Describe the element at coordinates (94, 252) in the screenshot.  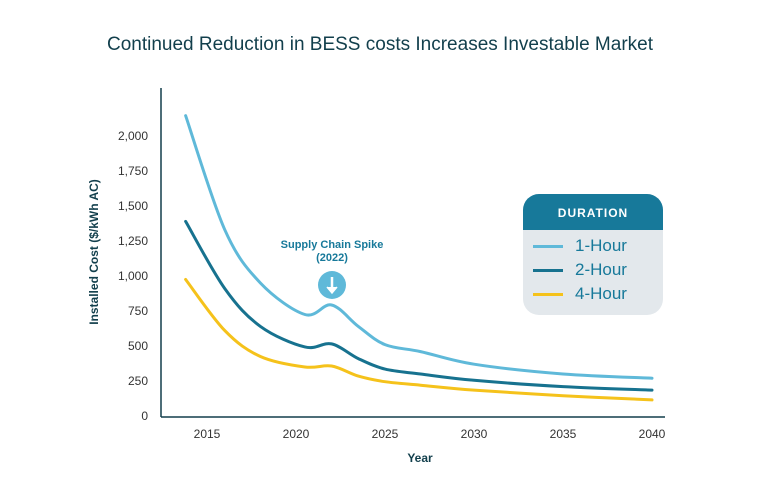
I see `y-axis-label: Installed Cost ($/kWh AC)` at that location.